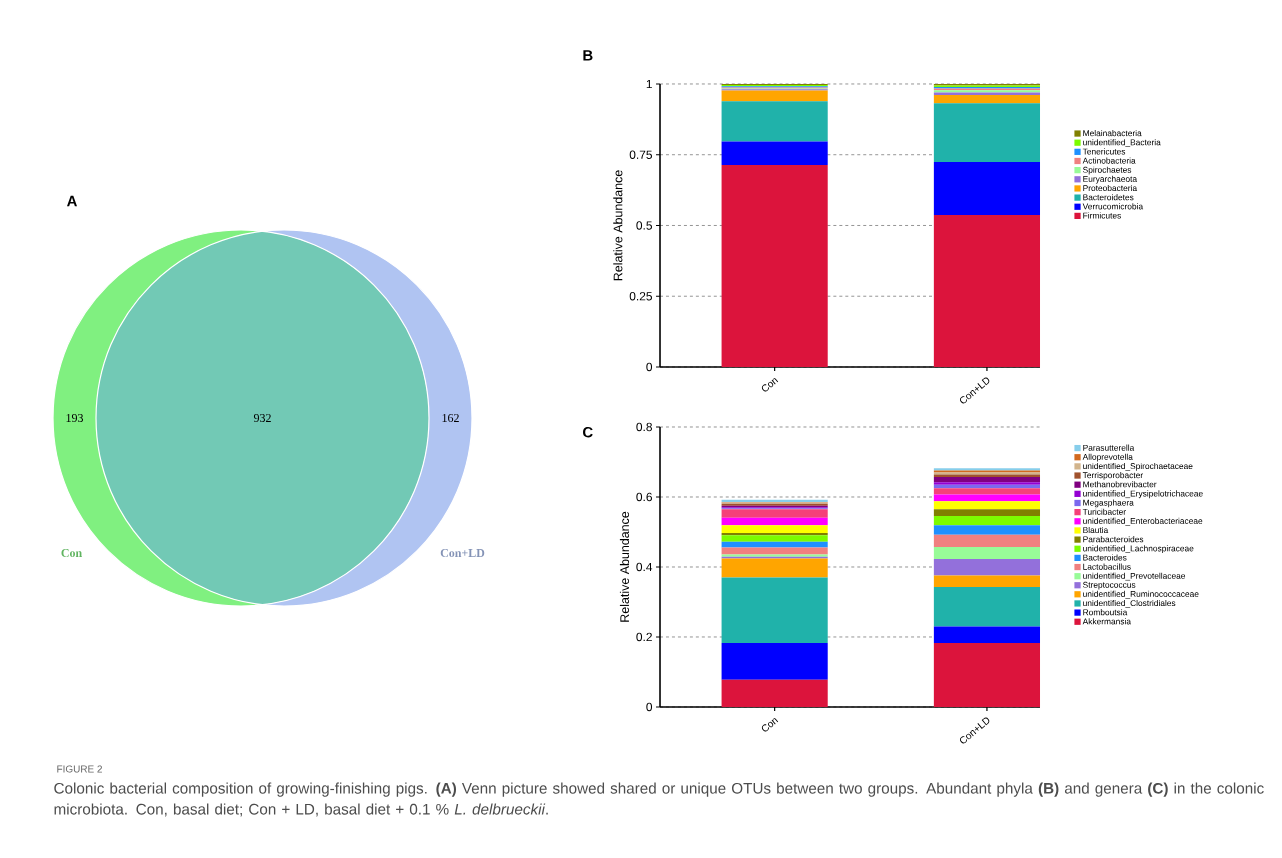 The width and height of the screenshot is (1282, 858). Describe the element at coordinates (659, 799) in the screenshot. I see `text: Colonic bacterial composition of growing-finishing pigs. (A) Venn picture showed shared or unique OTUs between two groups. Abundant phyla (B) and genera (C) in the colonic microbiota. Con, basal diet; Con + LD, basal diet + 0.1 % L. delbrueckii.` at that location.